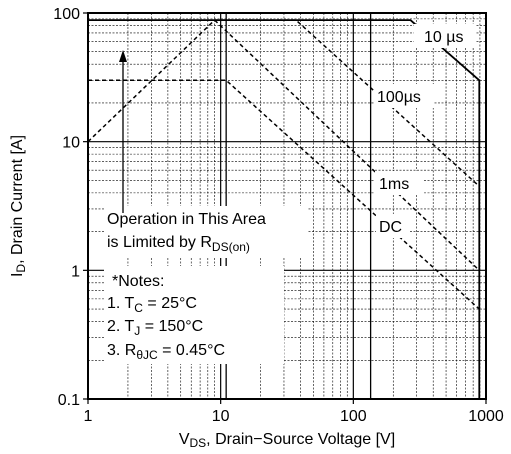 The height and width of the screenshot is (454, 511). I want to click on operation-note-line2: is Limited by RDS(on), so click(178, 244).